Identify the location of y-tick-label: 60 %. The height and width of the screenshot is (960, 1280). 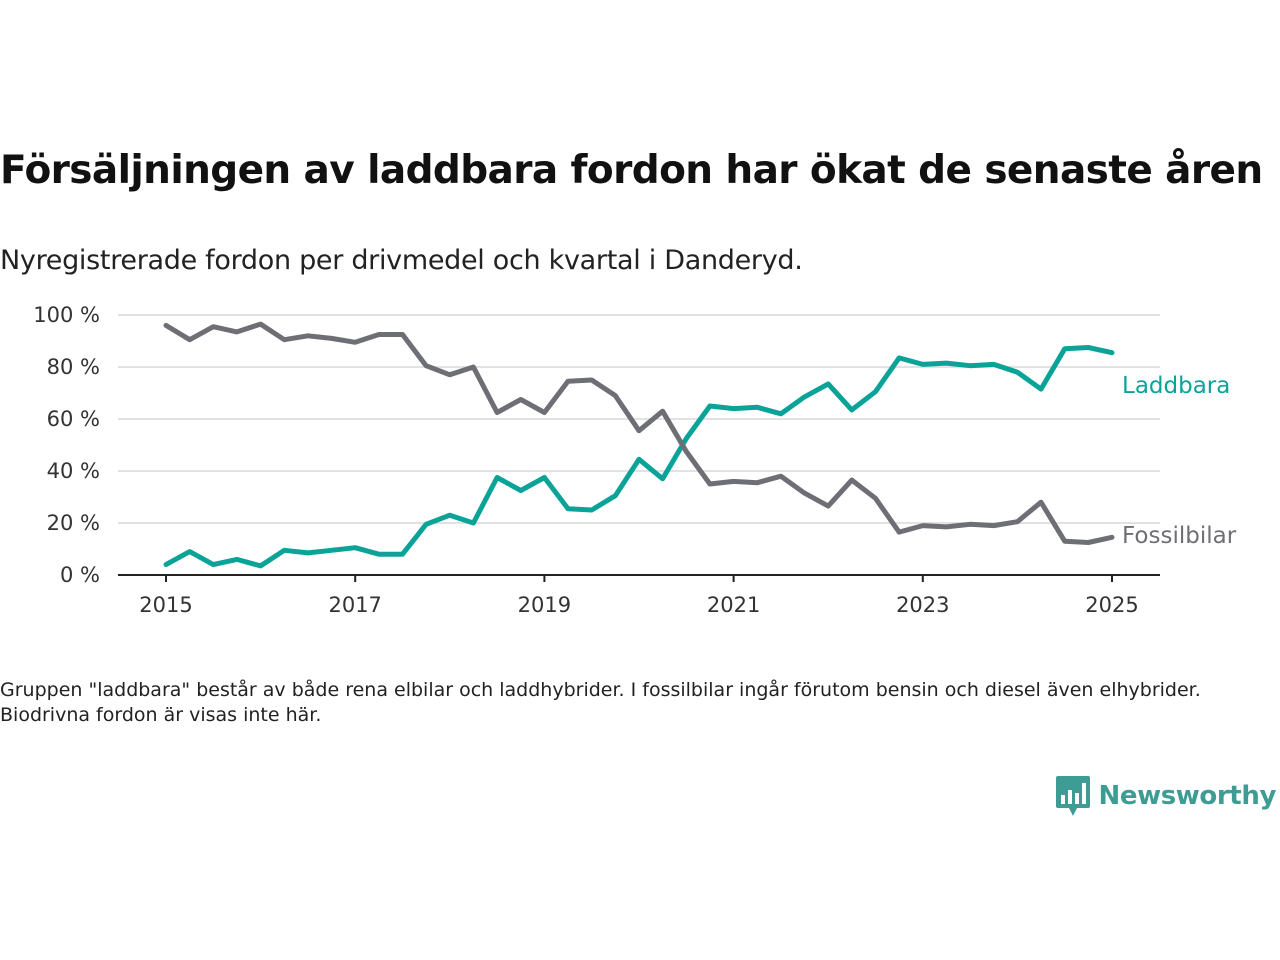
(73, 419).